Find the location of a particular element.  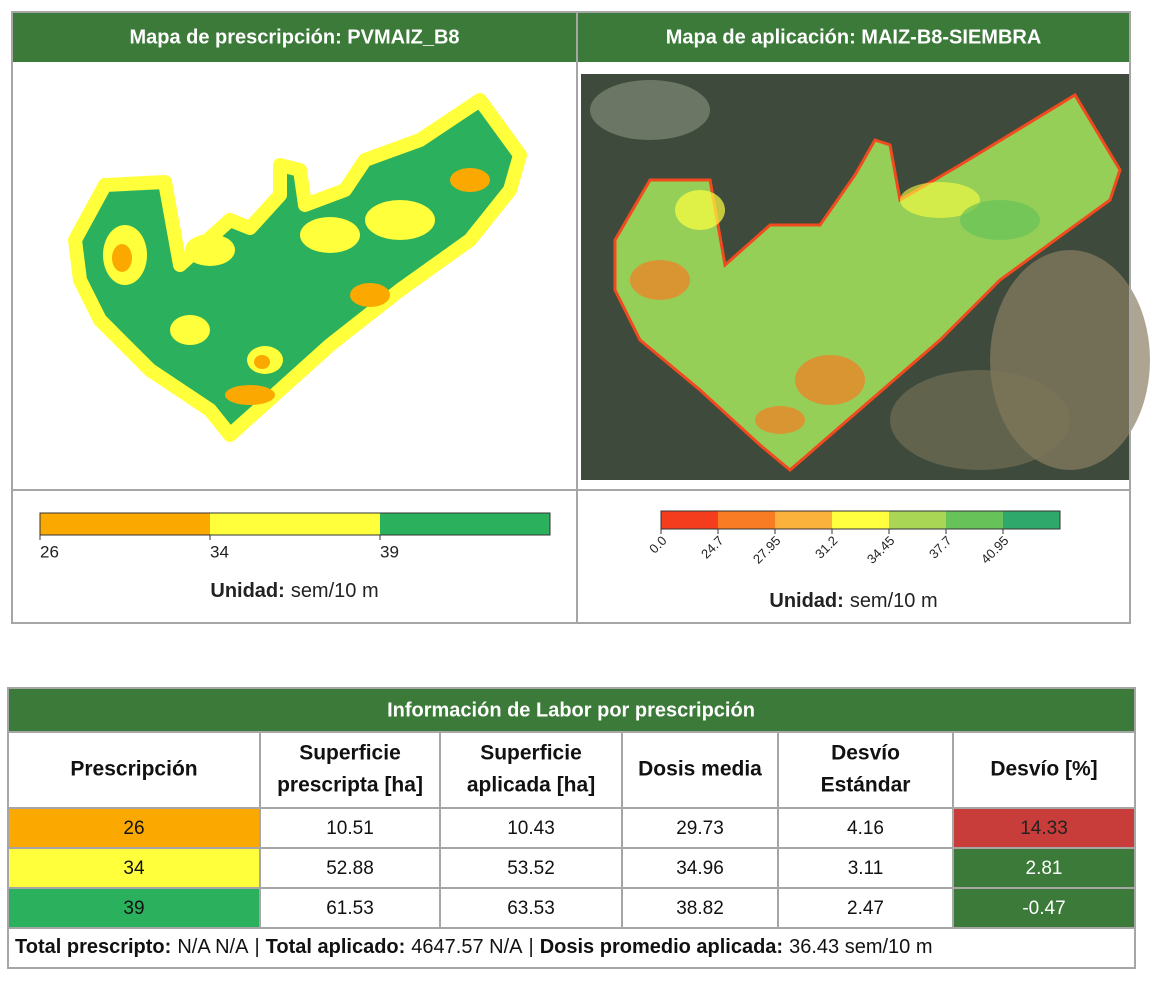

column-header: Estándar is located at coordinates (866, 785).